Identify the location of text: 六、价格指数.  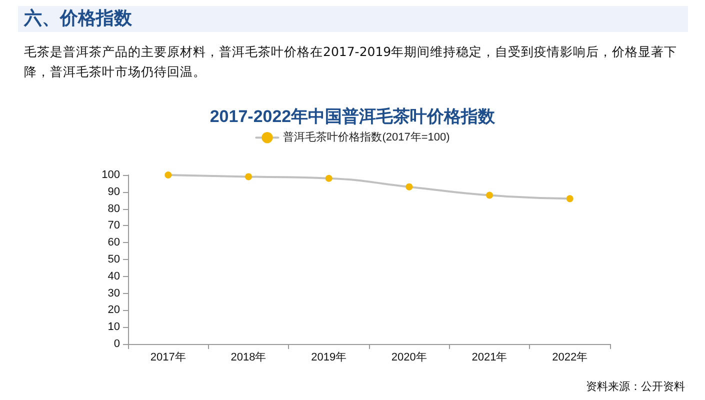
(353, 19).